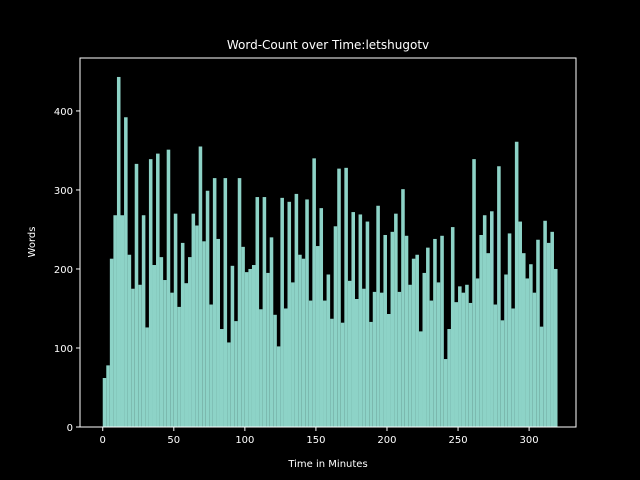 This screenshot has height=480, width=640. What do you see at coordinates (386, 440) in the screenshot?
I see `x-tick-label: 200` at bounding box center [386, 440].